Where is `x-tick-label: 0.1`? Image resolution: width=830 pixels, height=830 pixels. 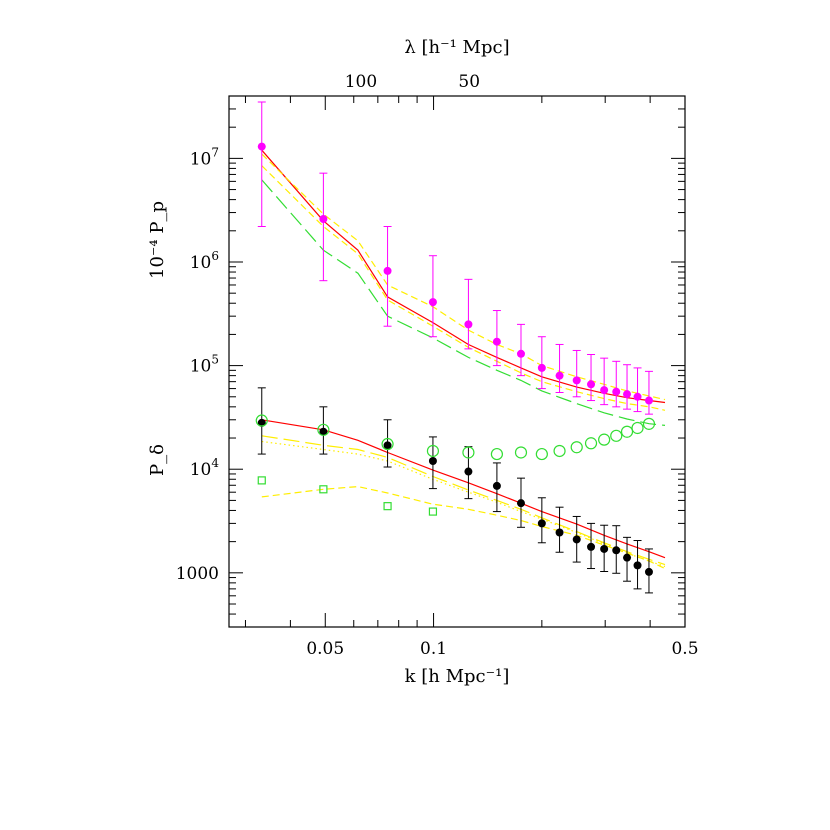 x-tick-label: 0.1 is located at coordinates (433, 649).